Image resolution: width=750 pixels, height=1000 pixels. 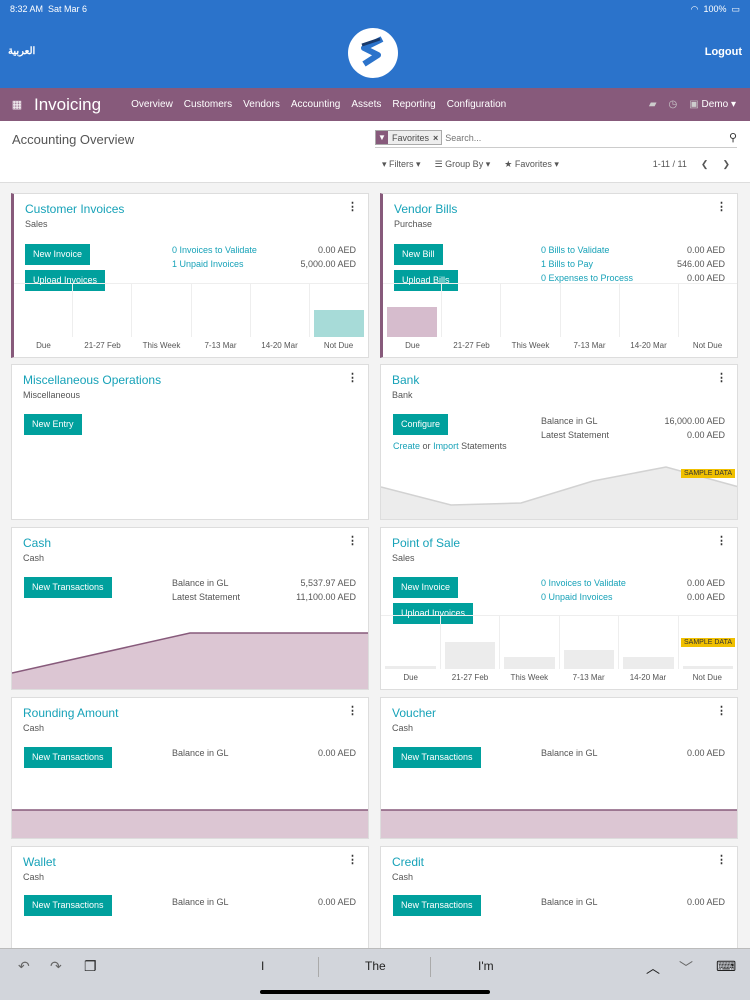 I want to click on card-title: Wallet, so click(x=39, y=862).